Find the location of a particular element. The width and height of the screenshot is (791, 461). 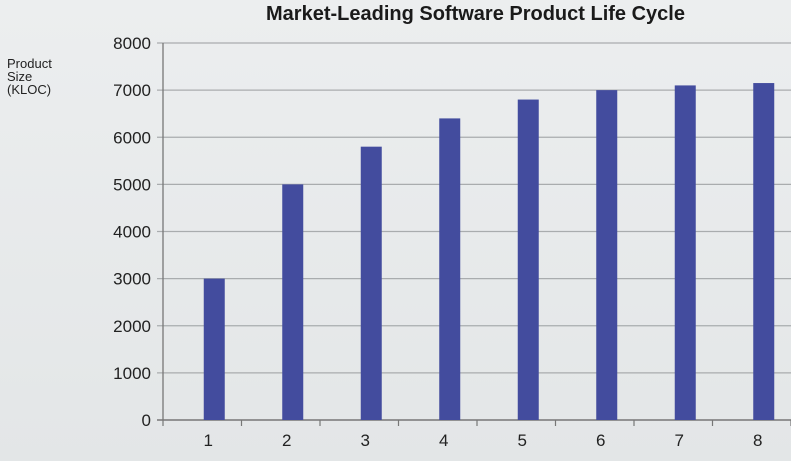

y-tick-label: 5000 is located at coordinates (132, 184).